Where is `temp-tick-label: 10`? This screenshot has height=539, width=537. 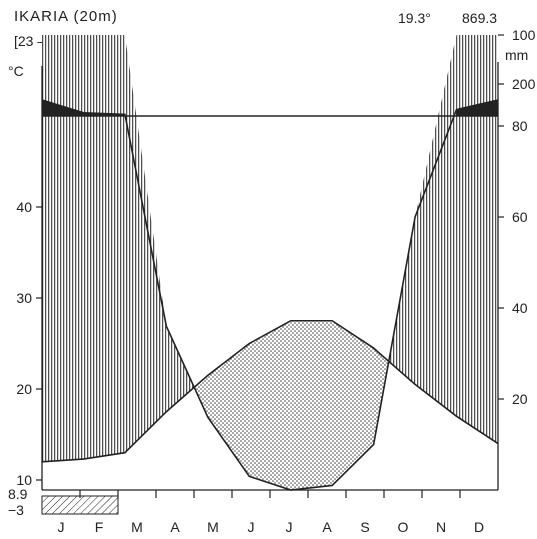 temp-tick-label: 10 is located at coordinates (24, 480).